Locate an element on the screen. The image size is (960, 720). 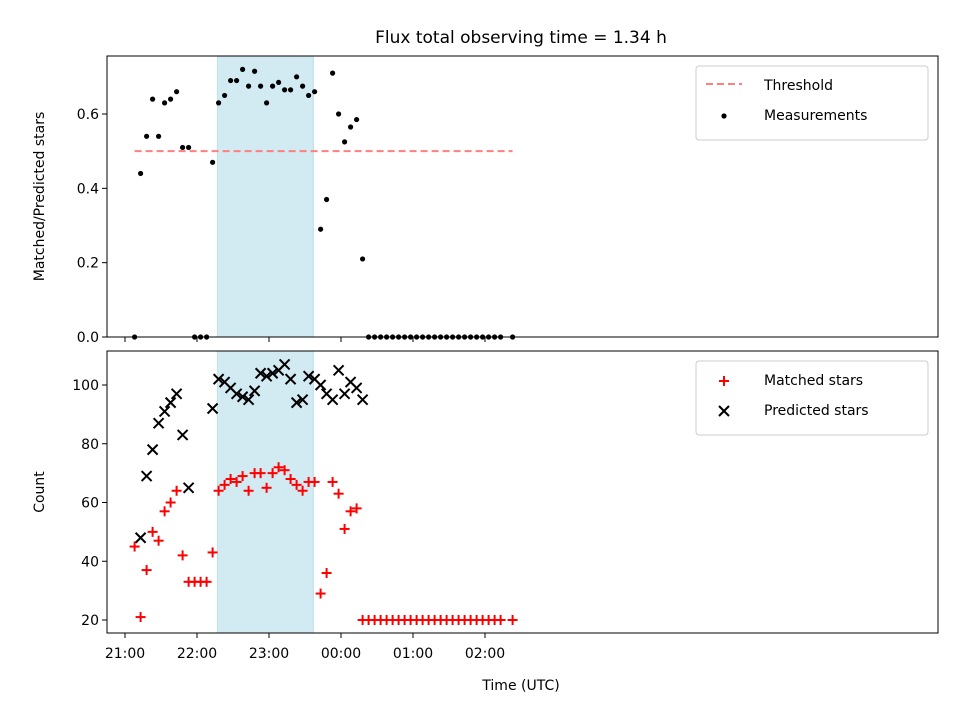
y-tick-label: 60 is located at coordinates (90, 504).